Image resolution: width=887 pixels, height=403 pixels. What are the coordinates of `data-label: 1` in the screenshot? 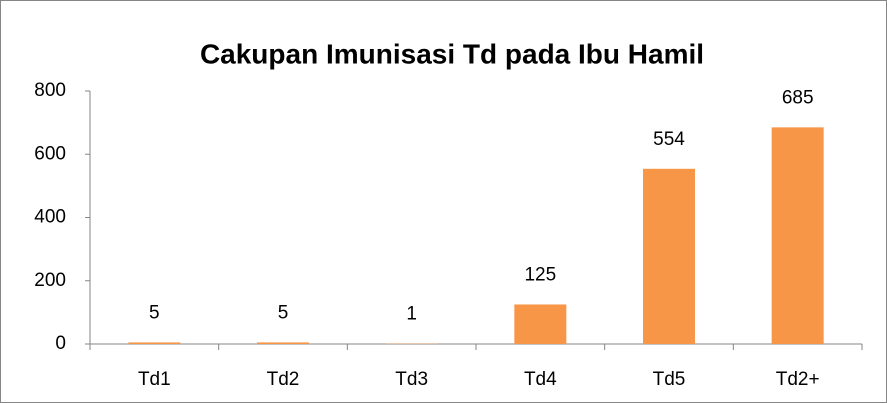 It's located at (411, 314).